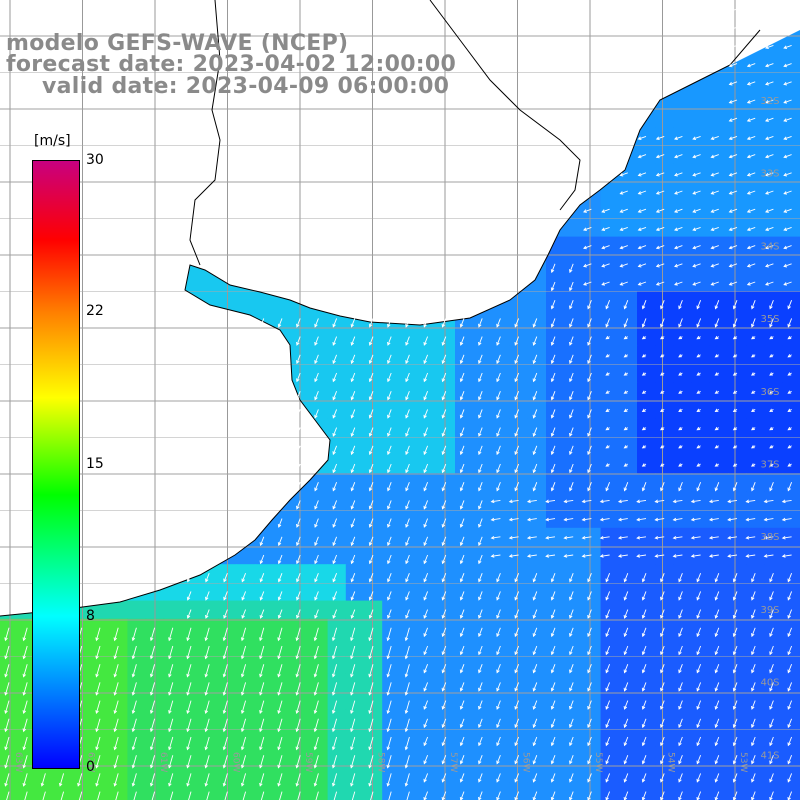 The height and width of the screenshot is (800, 800). What do you see at coordinates (743, 762) in the screenshot?
I see `longitude-label: 53W` at bounding box center [743, 762].